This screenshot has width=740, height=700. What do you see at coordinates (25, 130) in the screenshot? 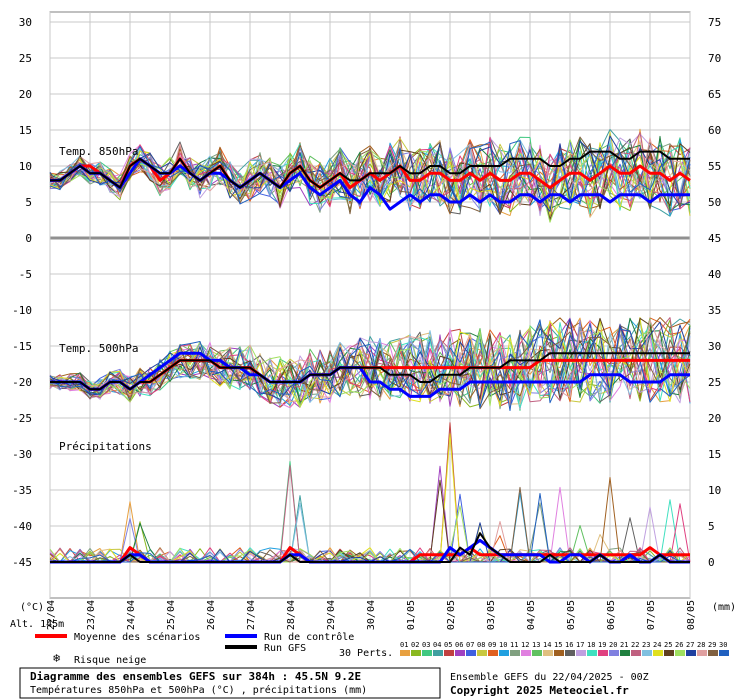
I see `y-left-tick-label: 15` at bounding box center [25, 130].